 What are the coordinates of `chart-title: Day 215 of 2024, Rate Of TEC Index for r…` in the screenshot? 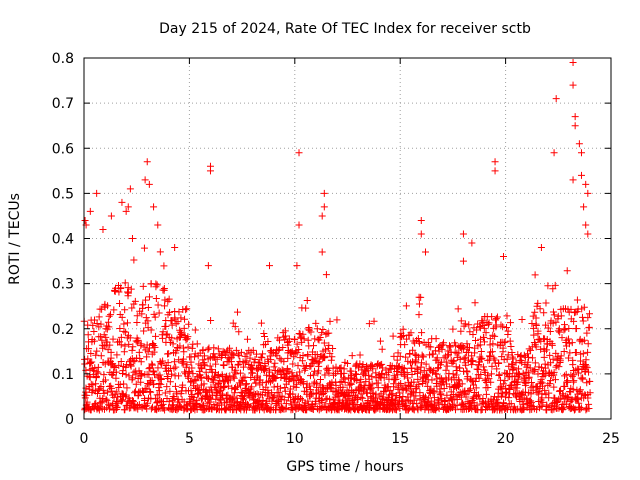 It's located at (345, 29).